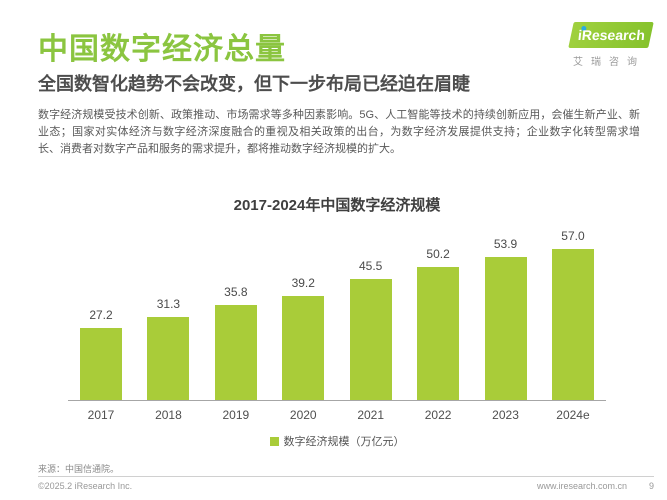  Describe the element at coordinates (168, 304) in the screenshot. I see `bar-value-label: 31.3` at that location.